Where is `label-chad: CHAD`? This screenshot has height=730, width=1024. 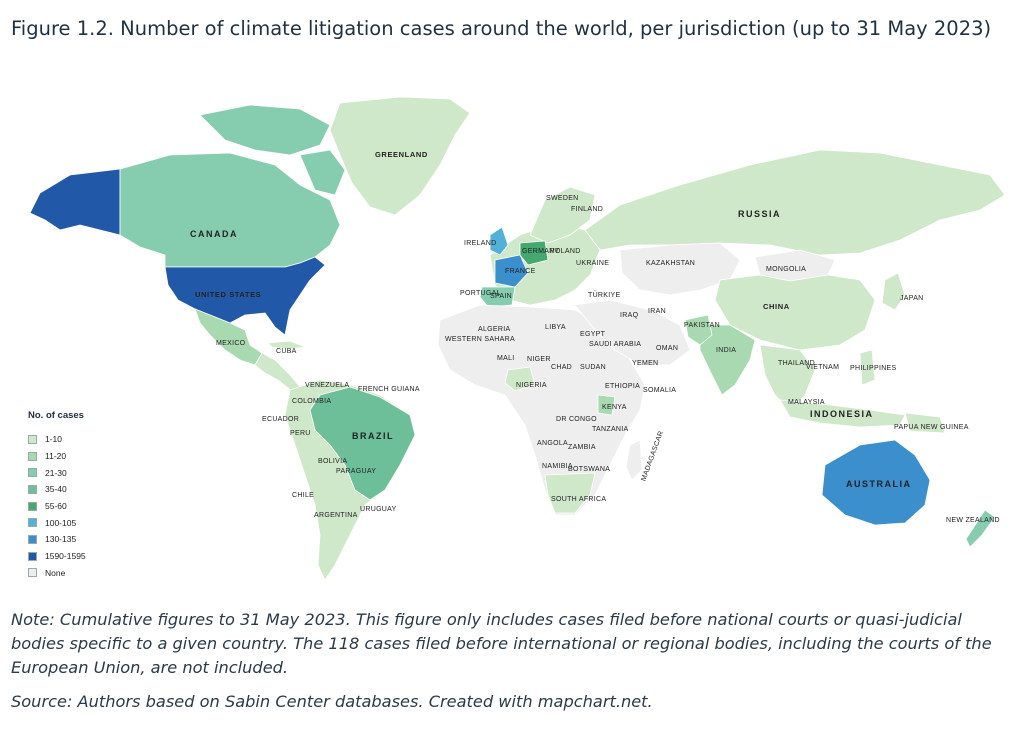 label-chad: CHAD is located at coordinates (561, 367).